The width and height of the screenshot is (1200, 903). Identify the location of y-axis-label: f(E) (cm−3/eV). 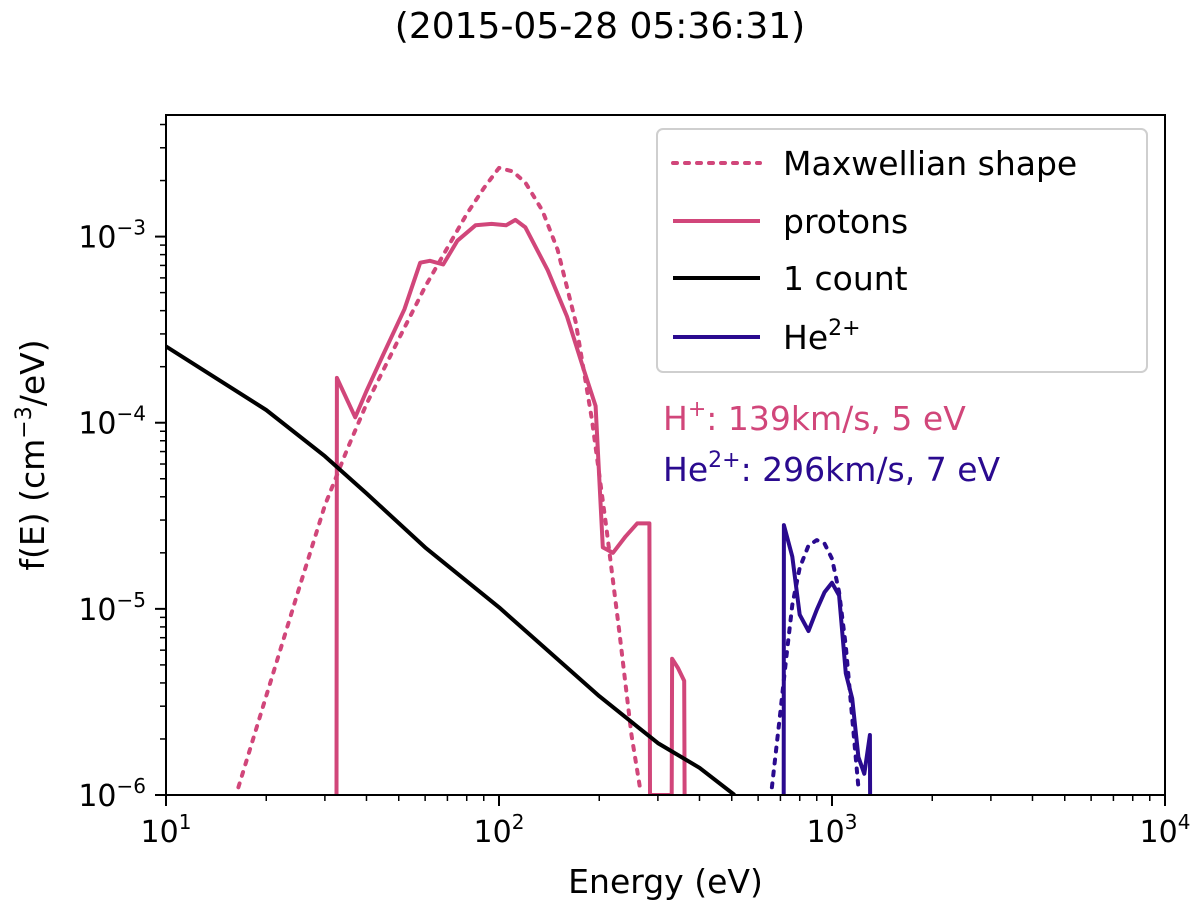
(32, 454).